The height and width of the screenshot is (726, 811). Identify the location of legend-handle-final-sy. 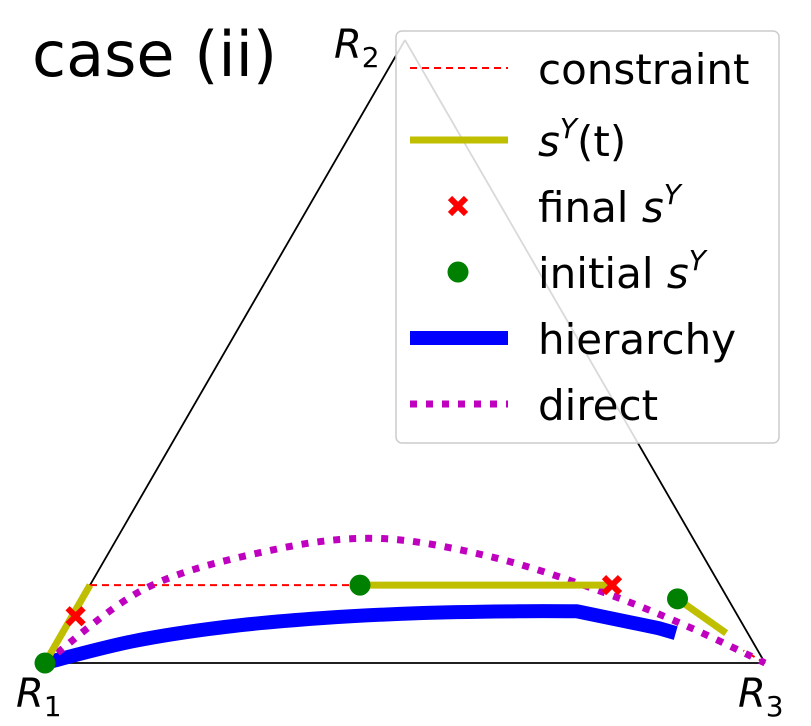
(458, 206).